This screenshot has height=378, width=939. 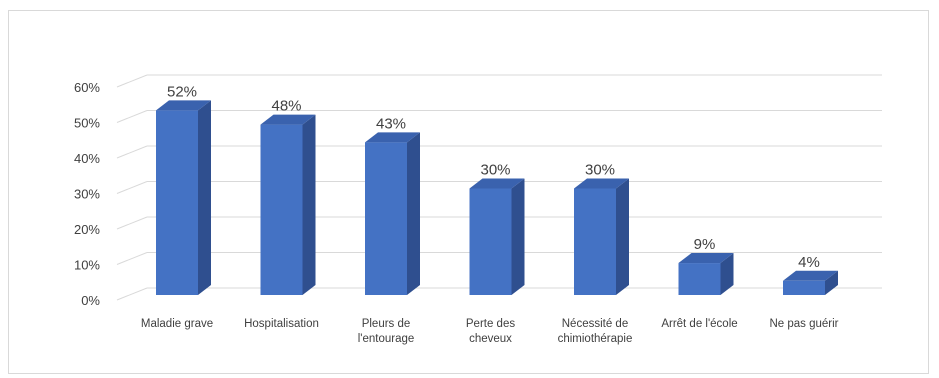 What do you see at coordinates (595, 324) in the screenshot?
I see `x-tick-label: Nécessité de` at bounding box center [595, 324].